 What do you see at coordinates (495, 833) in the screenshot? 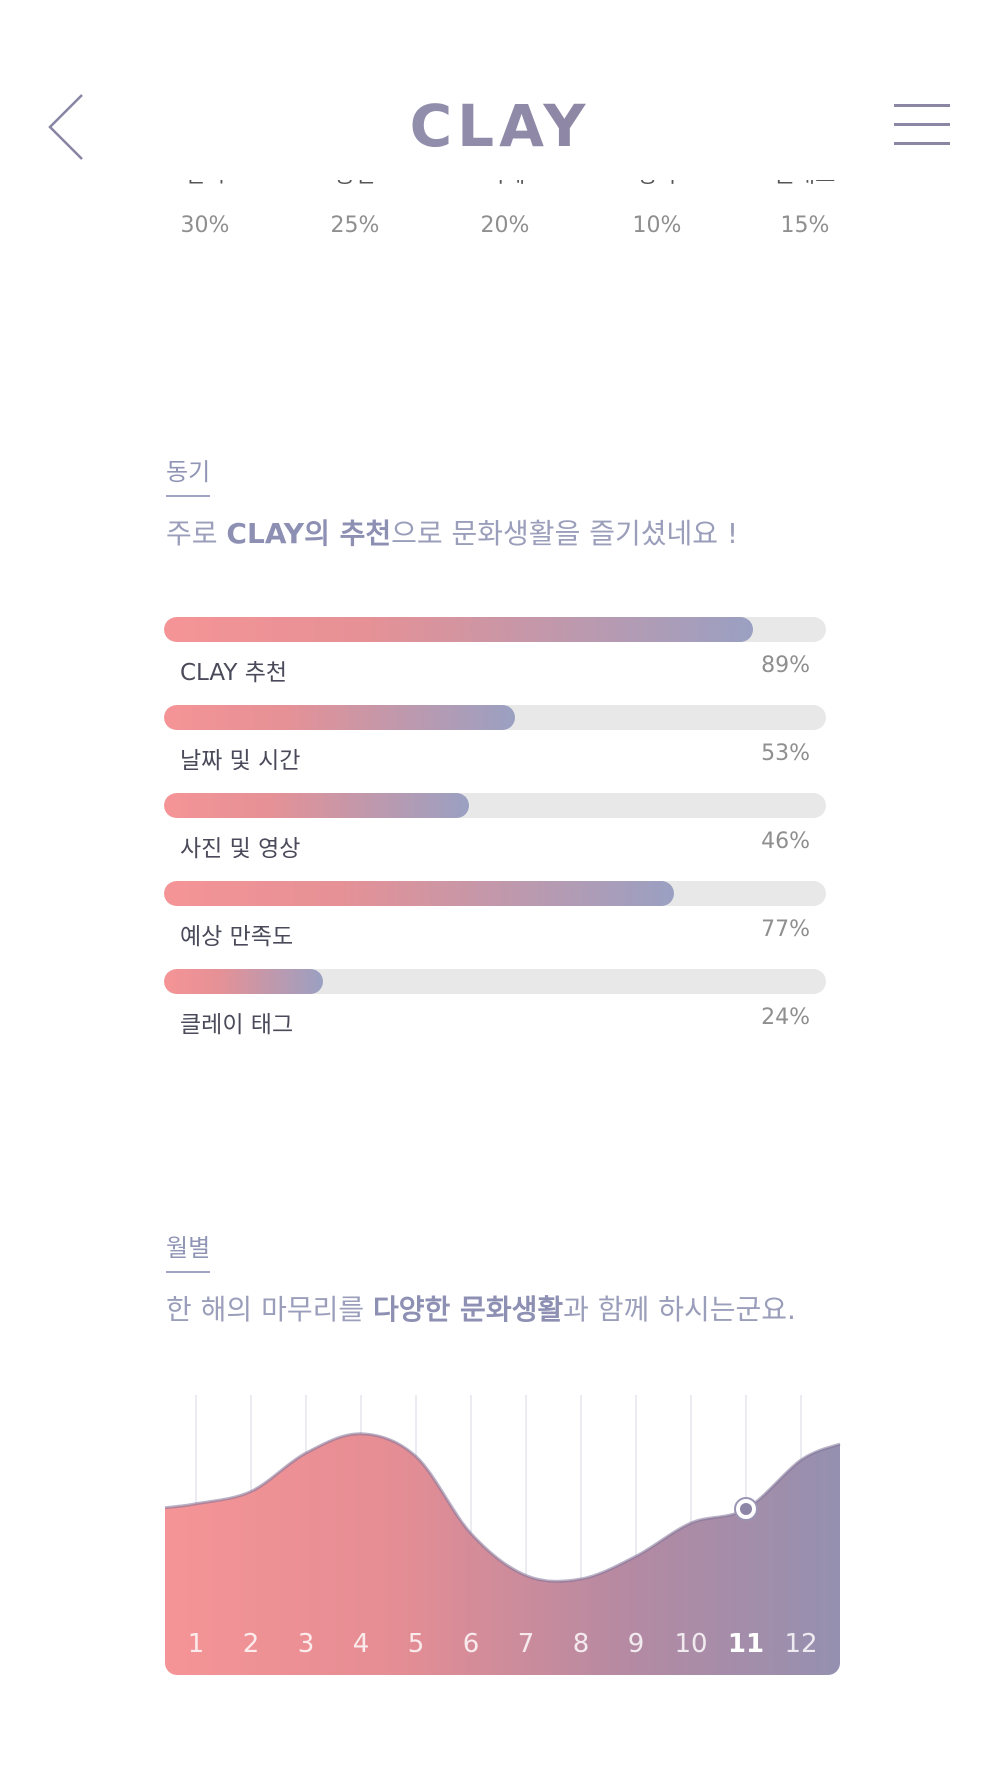
I see `motive-bar-item: 사진 및 영상 46%` at bounding box center [495, 833].